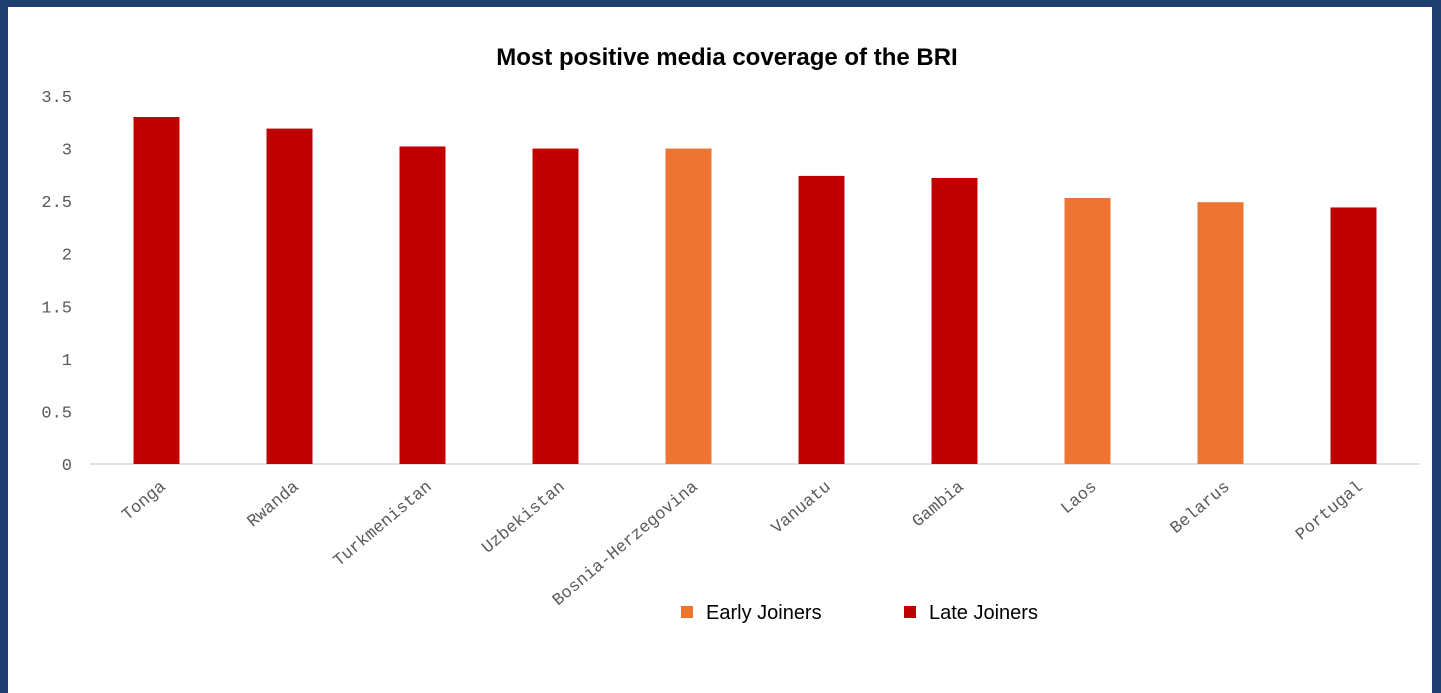  What do you see at coordinates (625, 544) in the screenshot?
I see `x-tick-label: Bosnia-Herzegovina` at bounding box center [625, 544].